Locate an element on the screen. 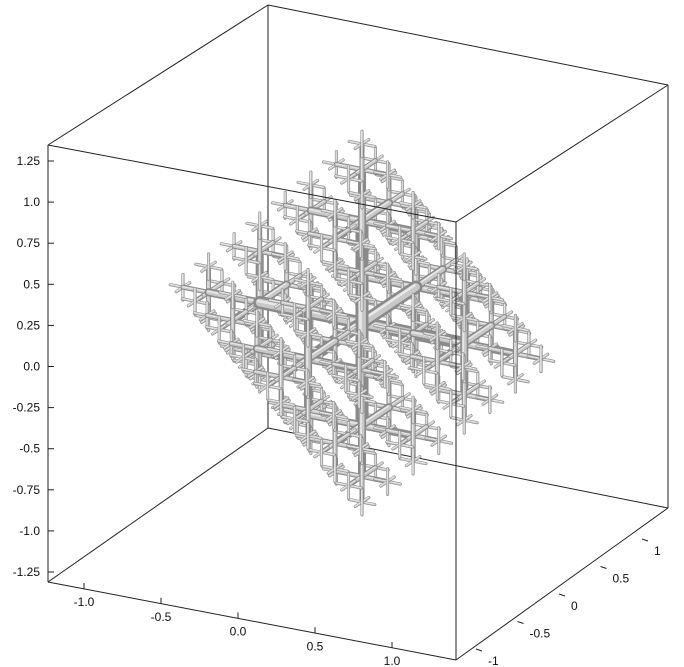 The height and width of the screenshot is (667, 684). x-tick-label: 0.5 is located at coordinates (315, 646).